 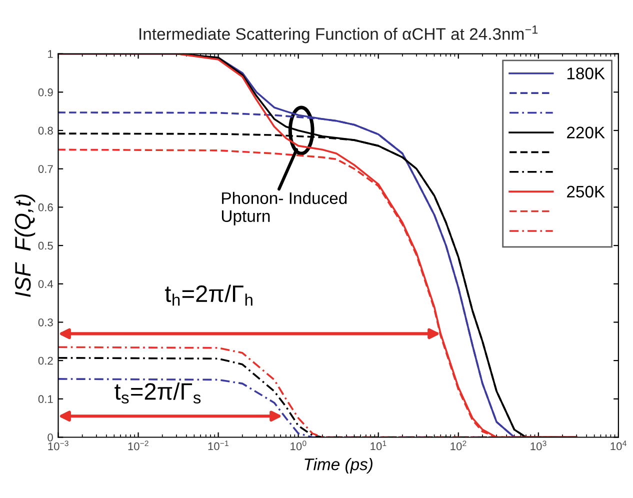 I want to click on y-tick-label: 1, so click(x=50, y=54).